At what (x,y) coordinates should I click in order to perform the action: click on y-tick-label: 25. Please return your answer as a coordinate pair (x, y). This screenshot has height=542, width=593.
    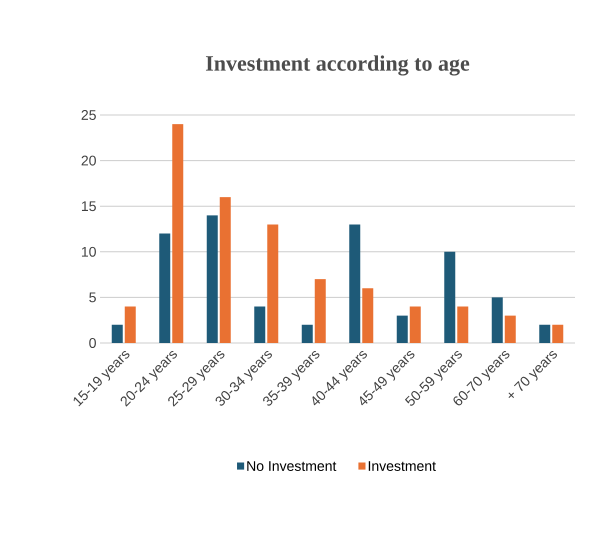
    Looking at the image, I should click on (89, 115).